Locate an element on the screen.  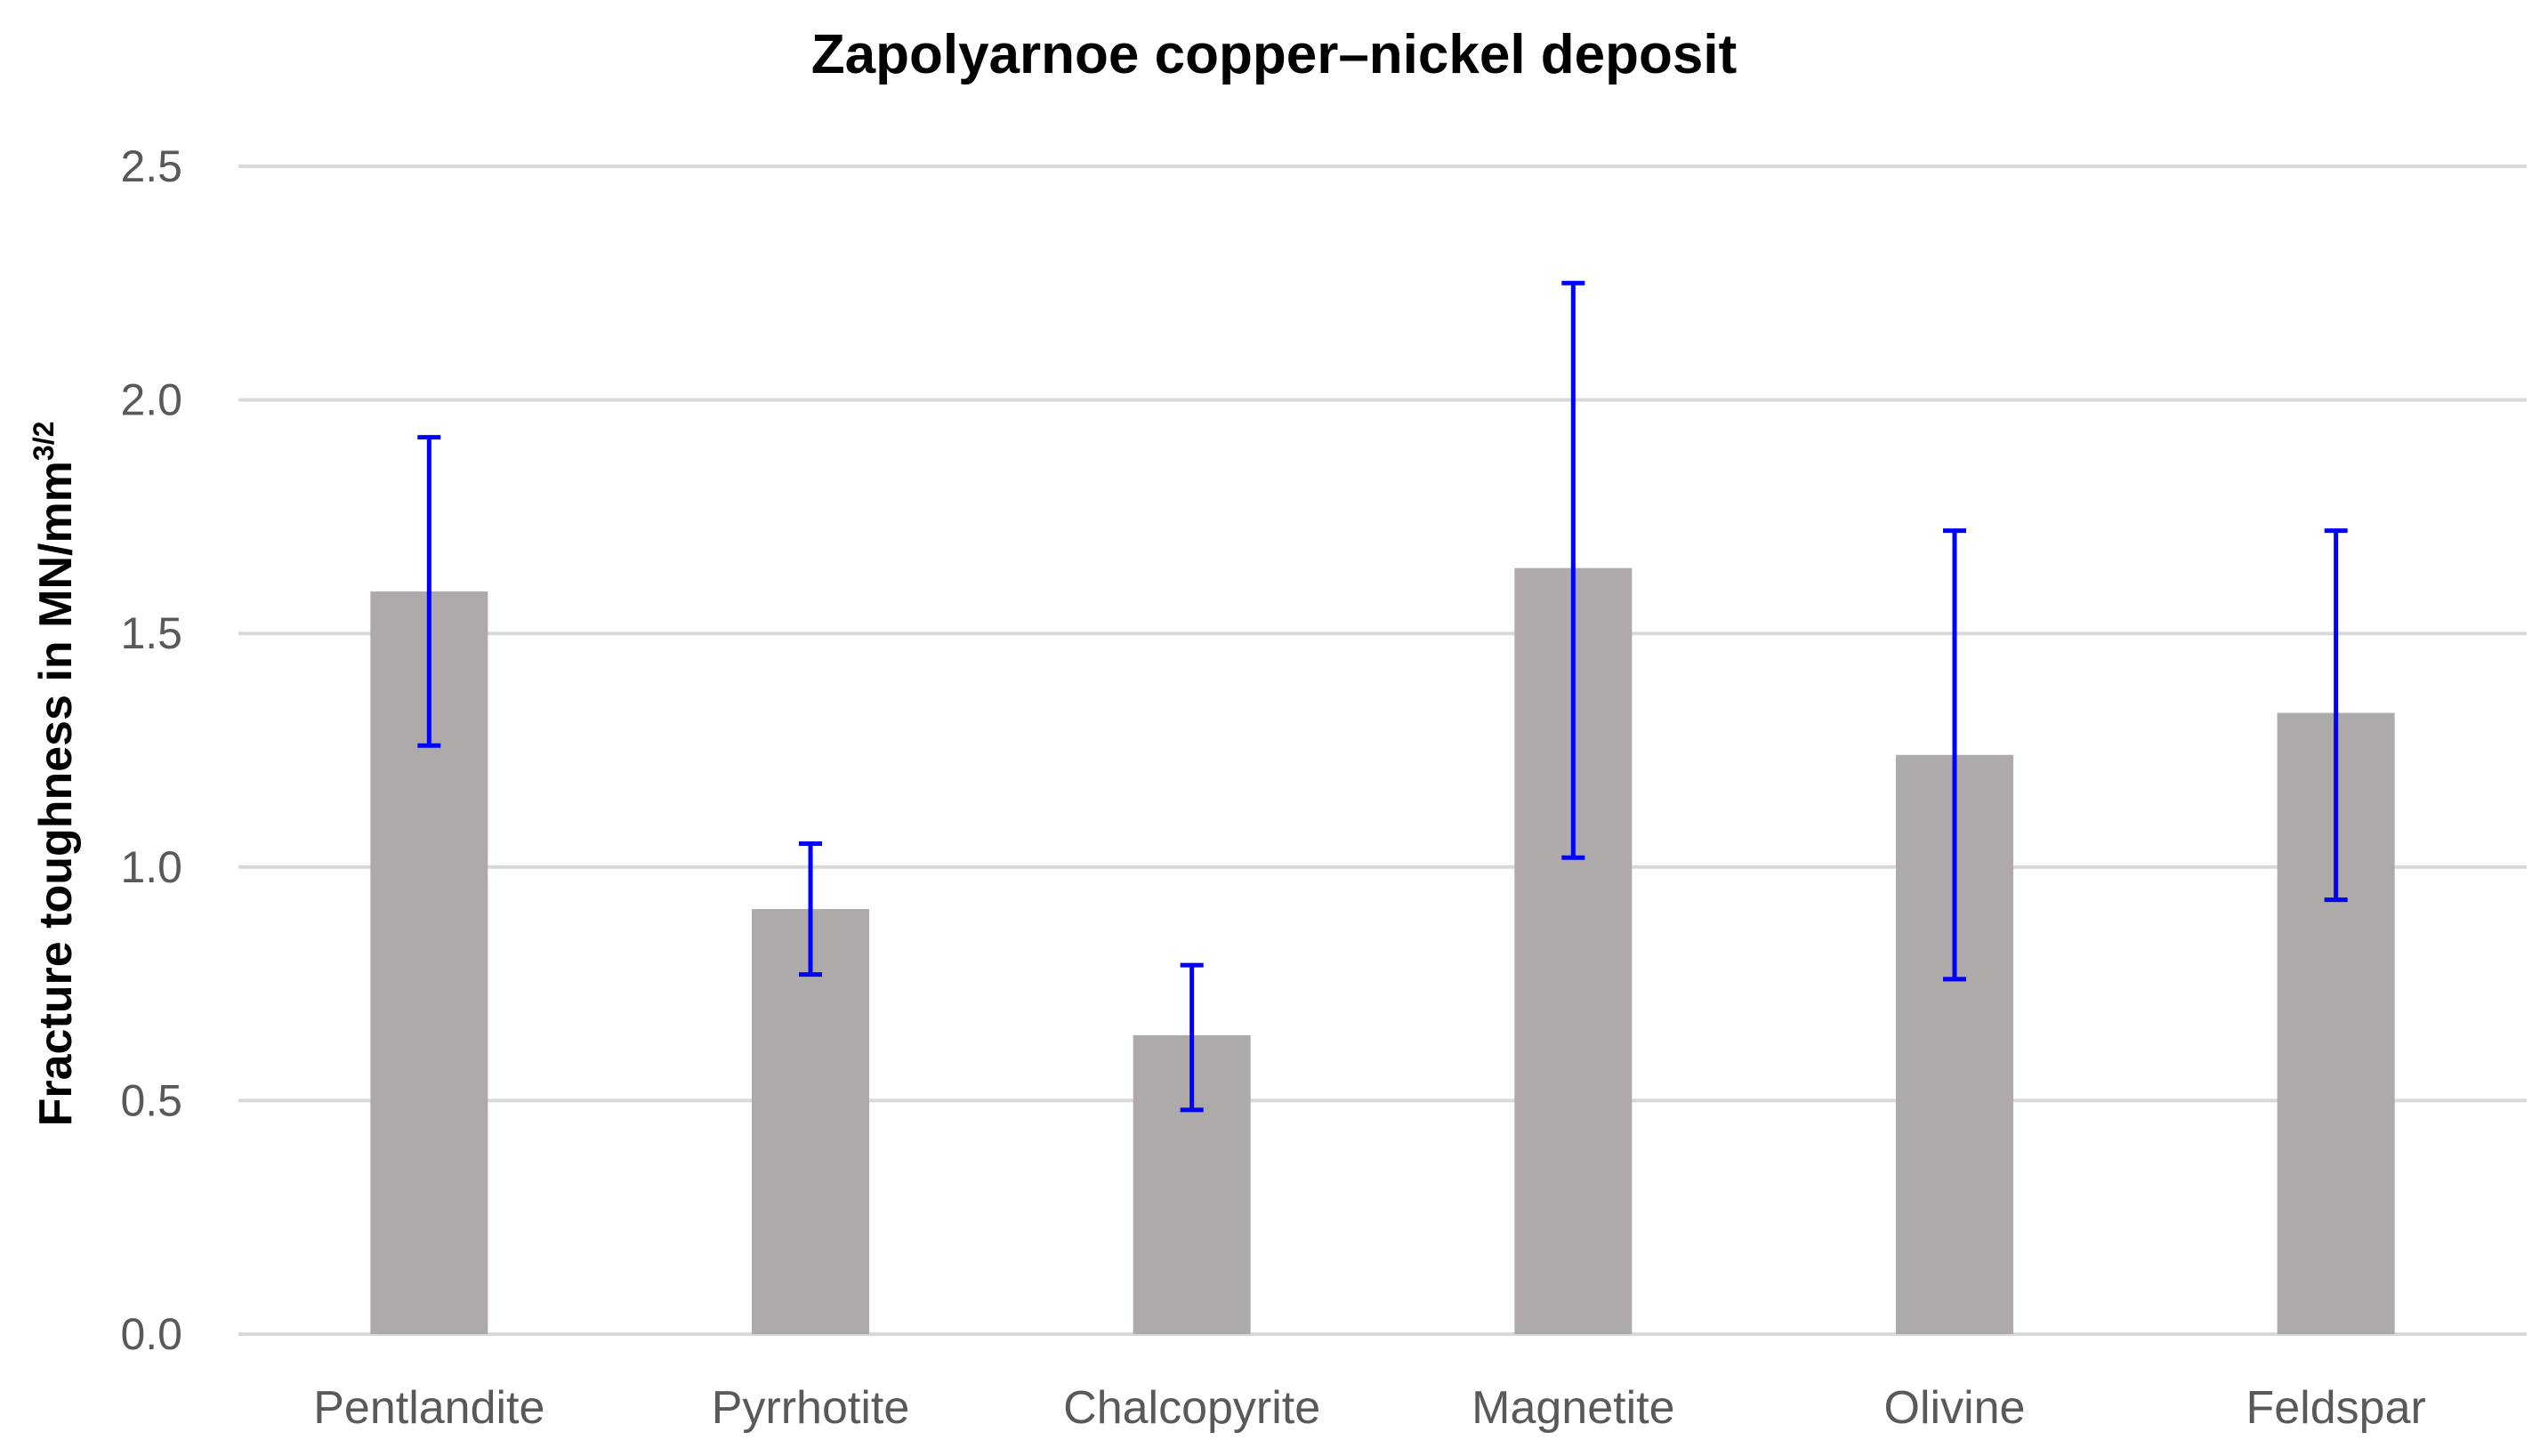
chart-title: Zapolyarnoe copper–nickel deposit is located at coordinates (1274, 54).